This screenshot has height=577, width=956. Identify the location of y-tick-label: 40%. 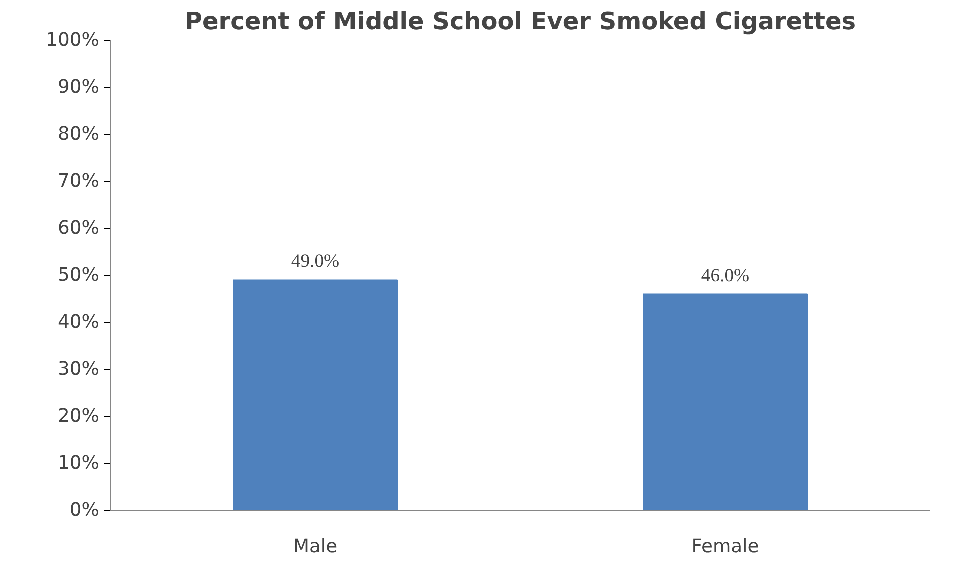
(79, 322).